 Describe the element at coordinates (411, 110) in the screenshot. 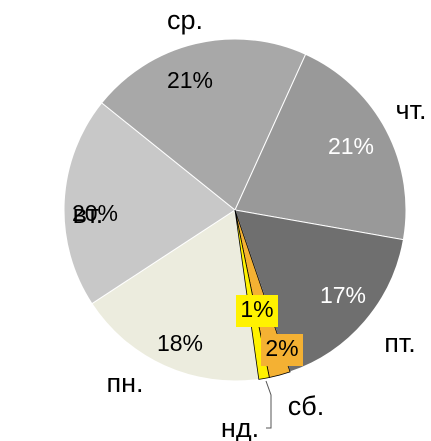

I see `category-label: чт.` at that location.